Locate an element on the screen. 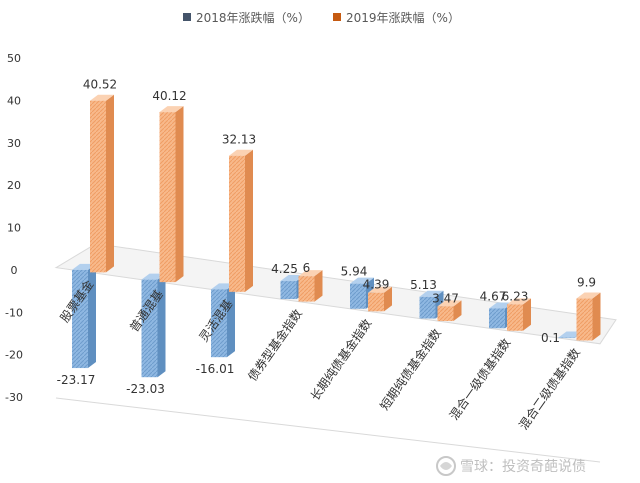  bottom-axis-line is located at coordinates (328, 430).